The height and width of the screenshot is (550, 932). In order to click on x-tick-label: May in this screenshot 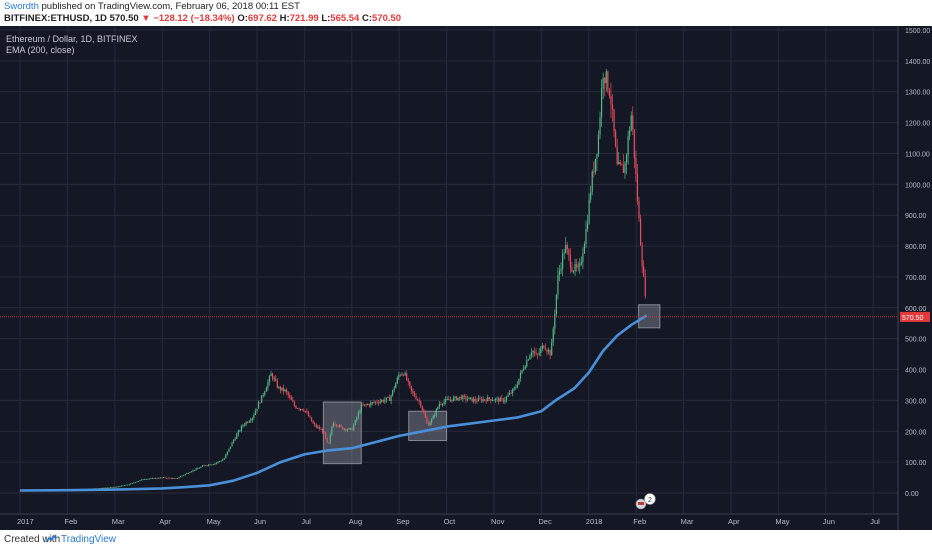, I will do `click(782, 521)`.